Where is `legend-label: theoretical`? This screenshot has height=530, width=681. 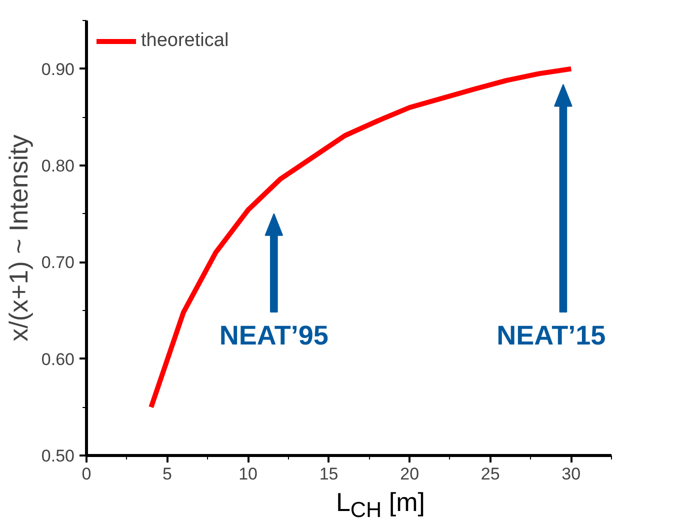 legend-label: theoretical is located at coordinates (185, 41).